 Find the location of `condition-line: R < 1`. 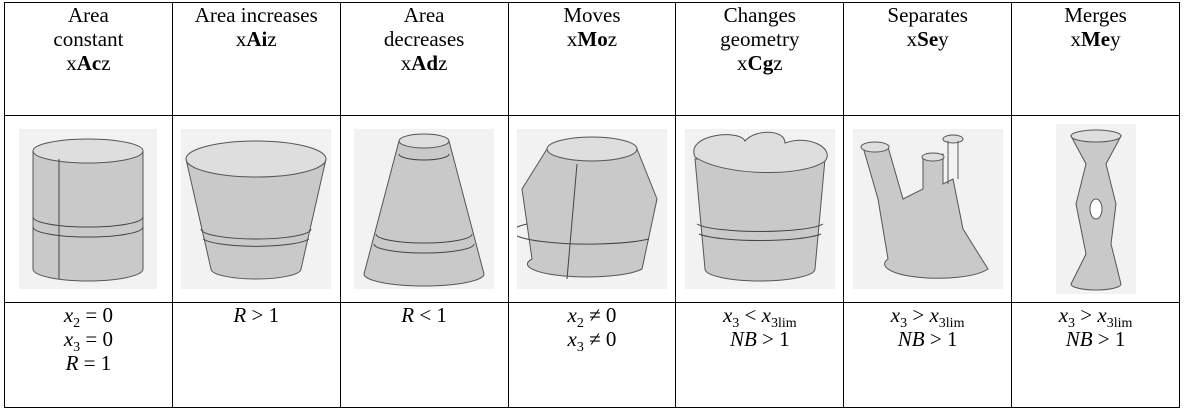

condition-line: R < 1 is located at coordinates (424, 315).